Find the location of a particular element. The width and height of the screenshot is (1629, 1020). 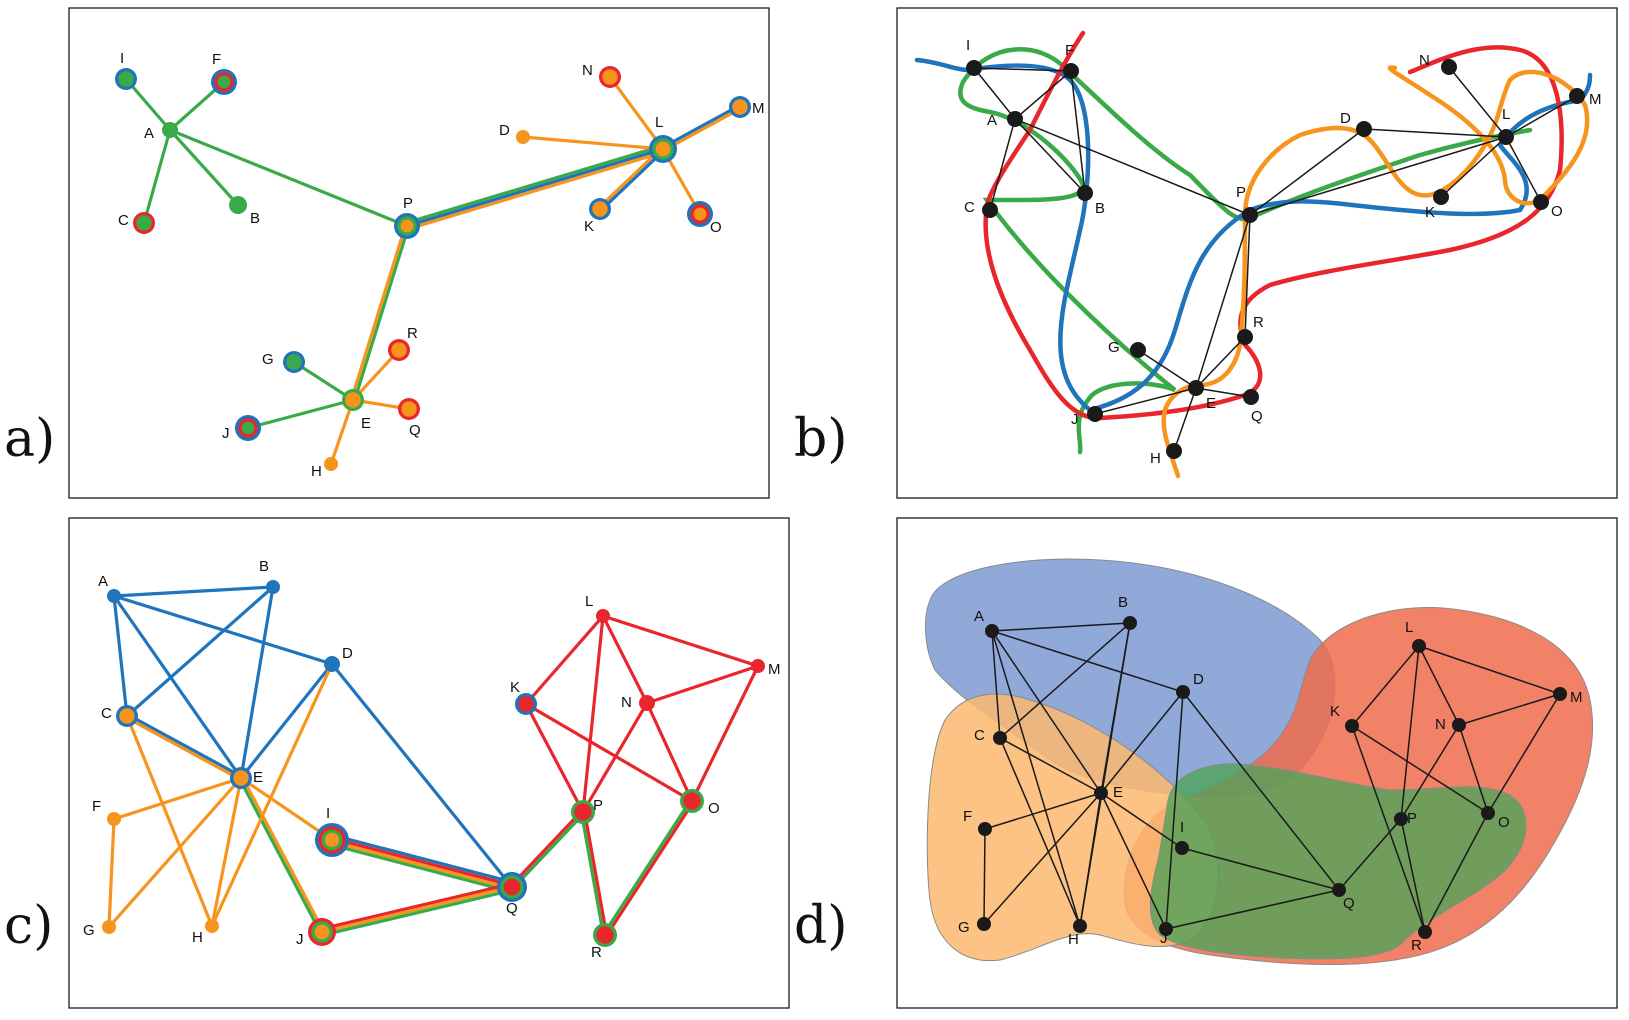

node-label: P is located at coordinates (408, 203).